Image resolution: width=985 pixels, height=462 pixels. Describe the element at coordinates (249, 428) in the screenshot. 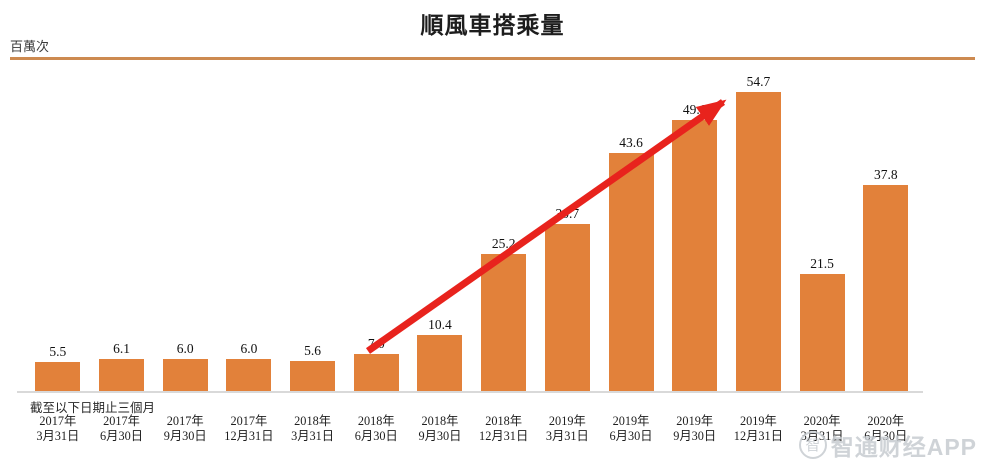

I see `x-axis-label: 2017年 12月31日` at that location.